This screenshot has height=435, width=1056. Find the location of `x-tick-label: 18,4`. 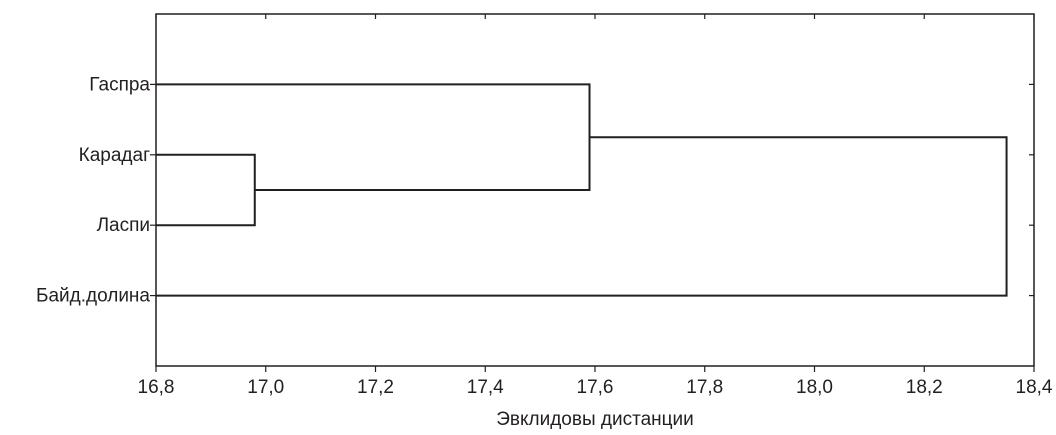

x-tick-label: 18,4 is located at coordinates (1034, 387).